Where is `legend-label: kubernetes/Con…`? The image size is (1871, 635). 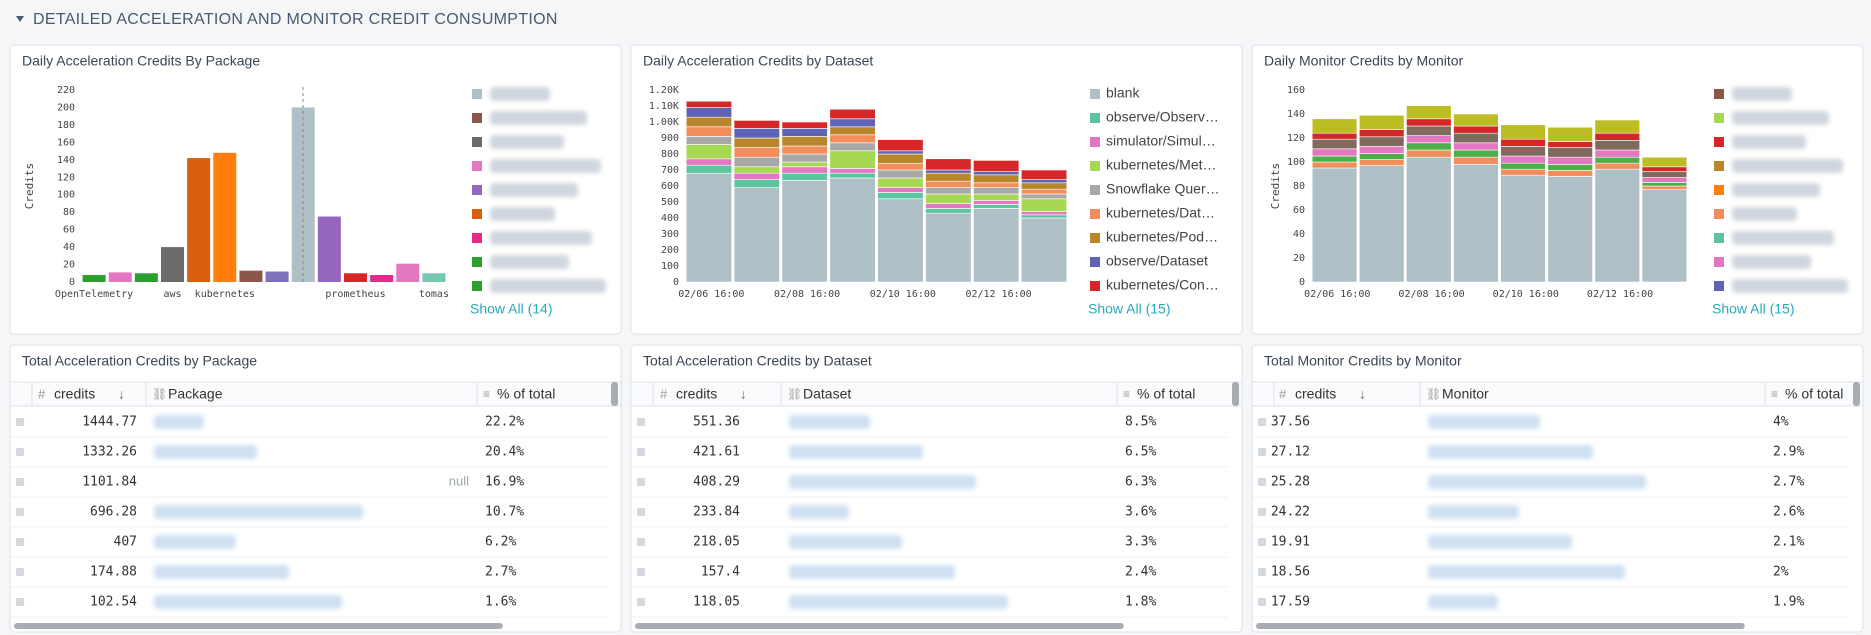
legend-label: kubernetes/Con… is located at coordinates (1162, 285).